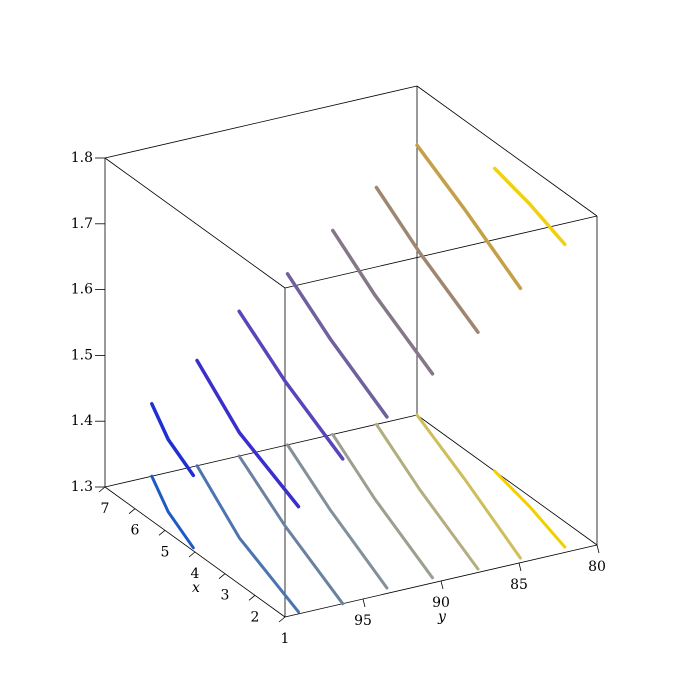  Describe the element at coordinates (441, 603) in the screenshot. I see `y-tick-label: 90` at that location.